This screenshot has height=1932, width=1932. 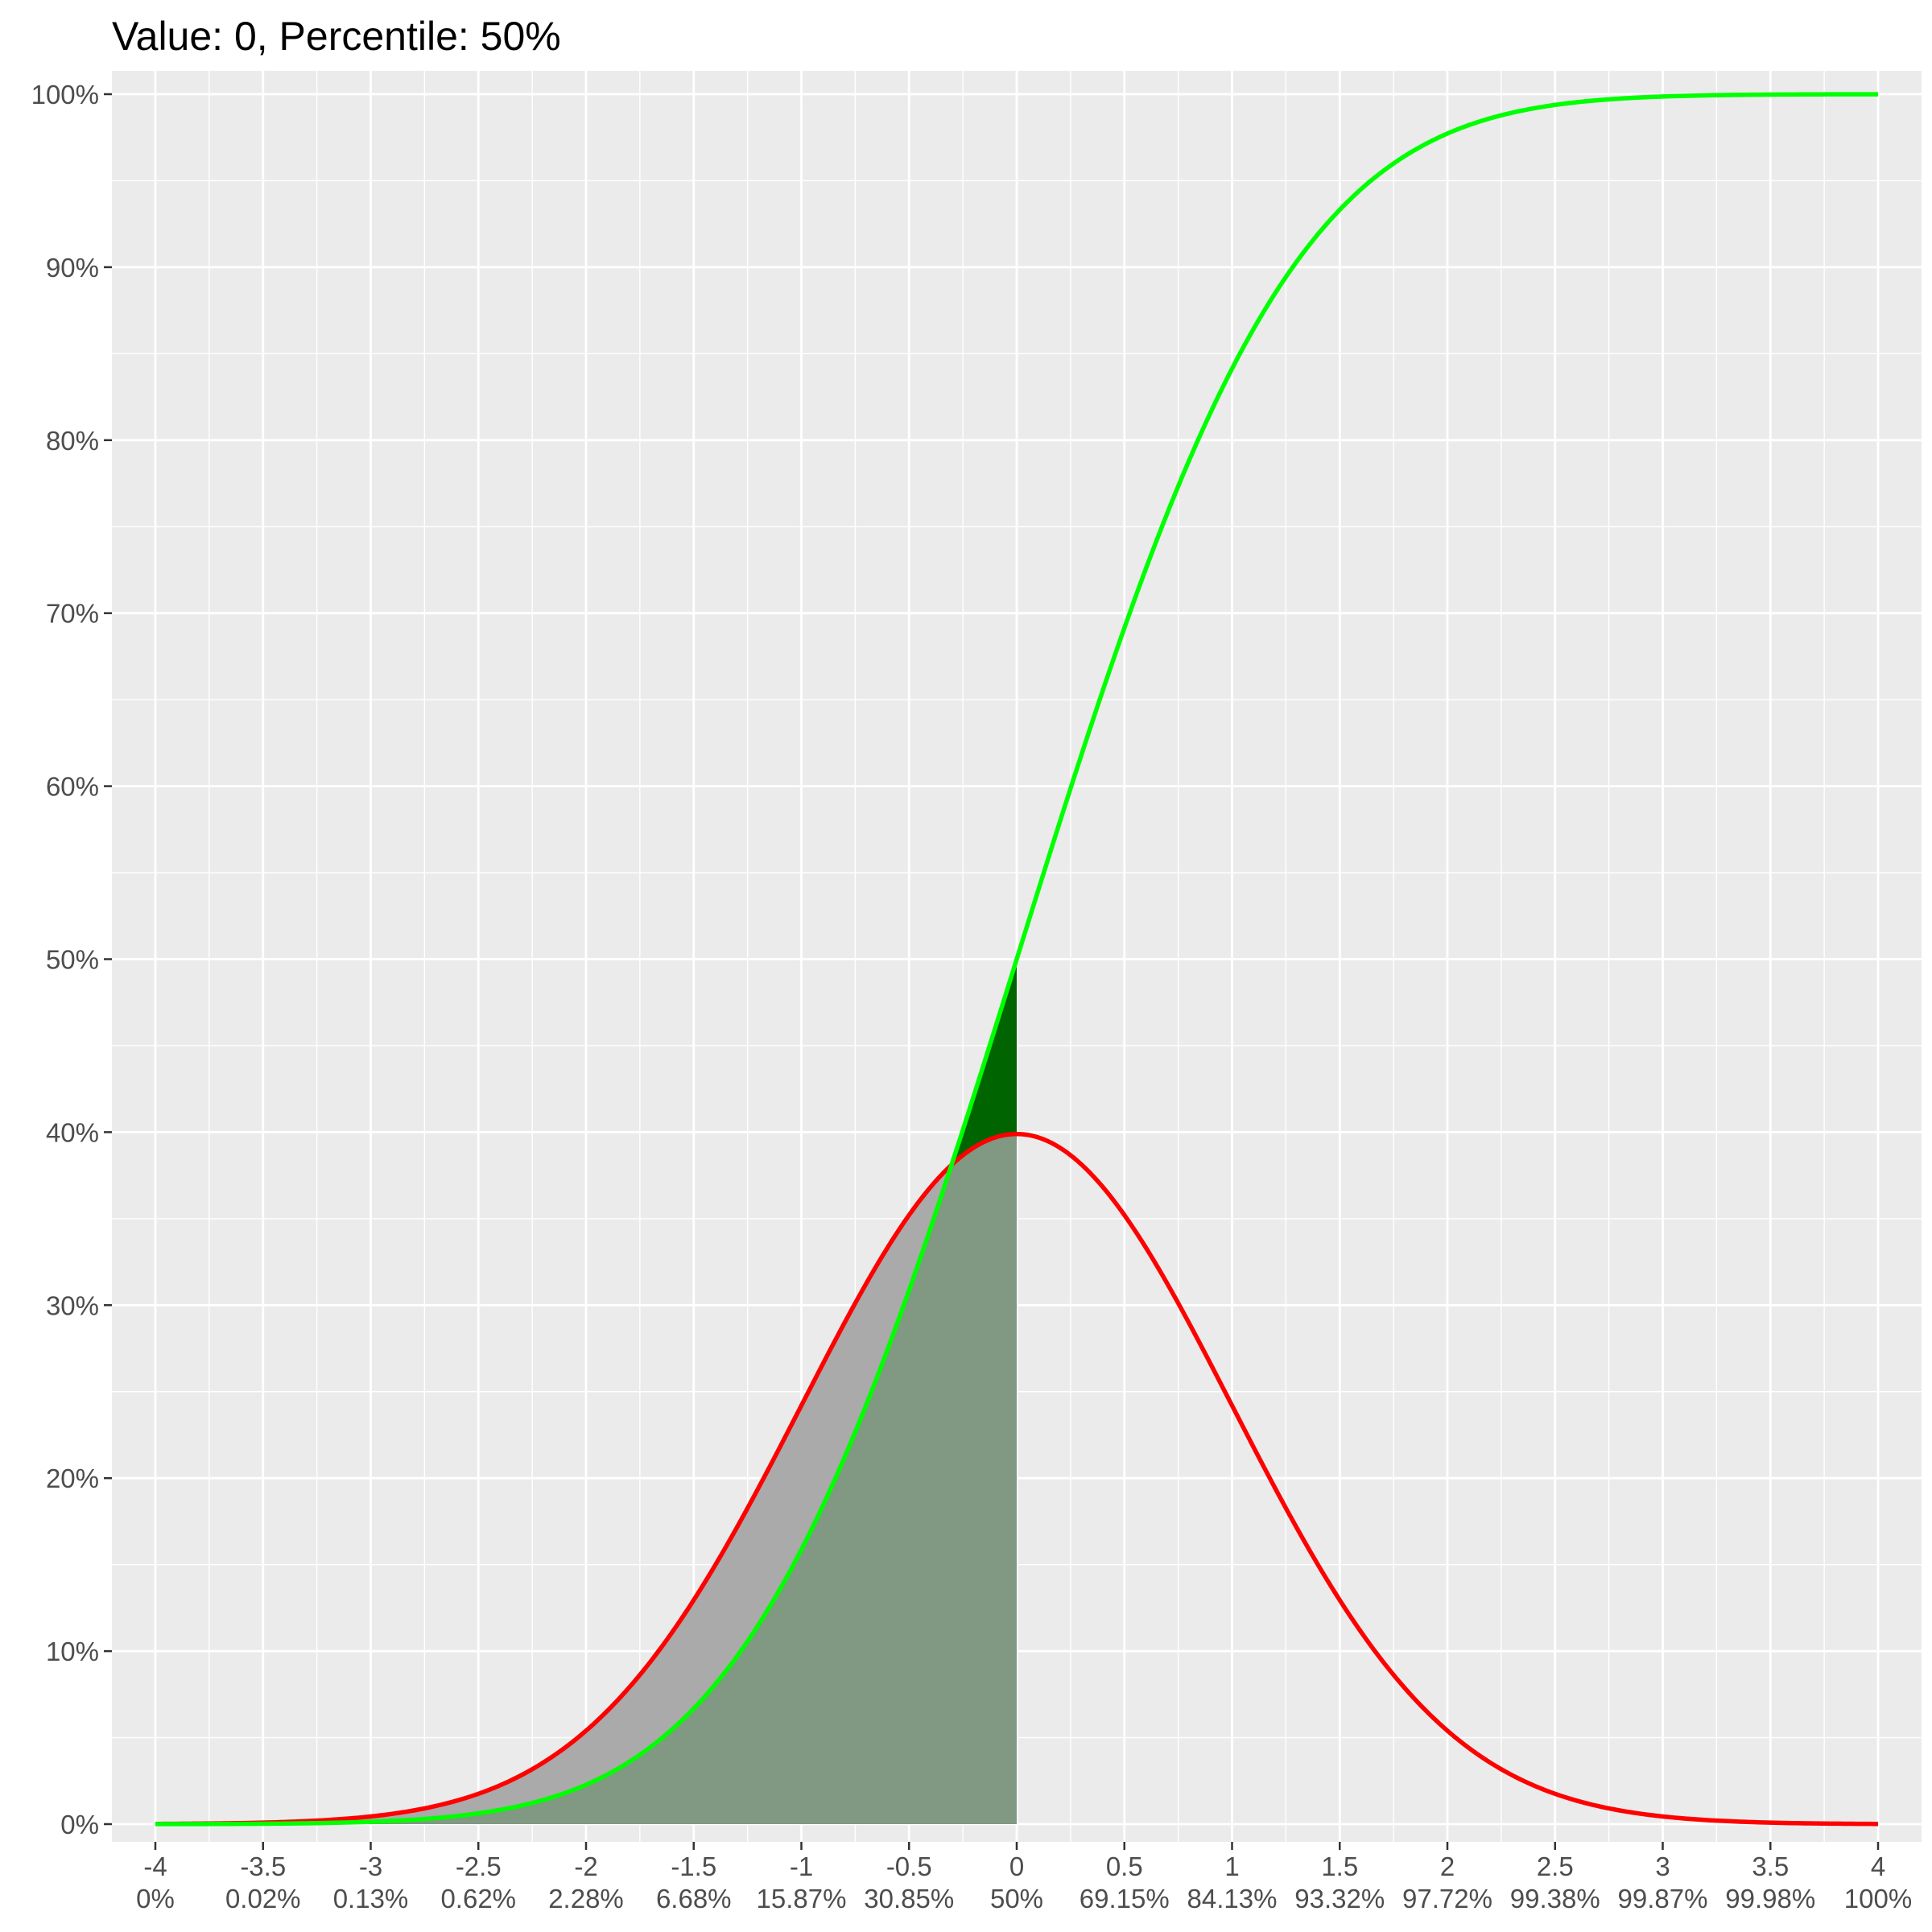 What do you see at coordinates (263, 1898) in the screenshot?
I see `x-percentile-label: 0.02%` at bounding box center [263, 1898].